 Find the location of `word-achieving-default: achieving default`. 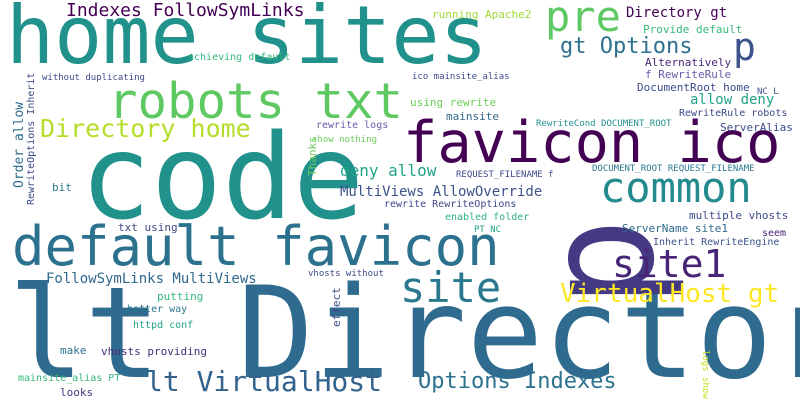

word-achieving-default: achieving default is located at coordinates (239, 57).